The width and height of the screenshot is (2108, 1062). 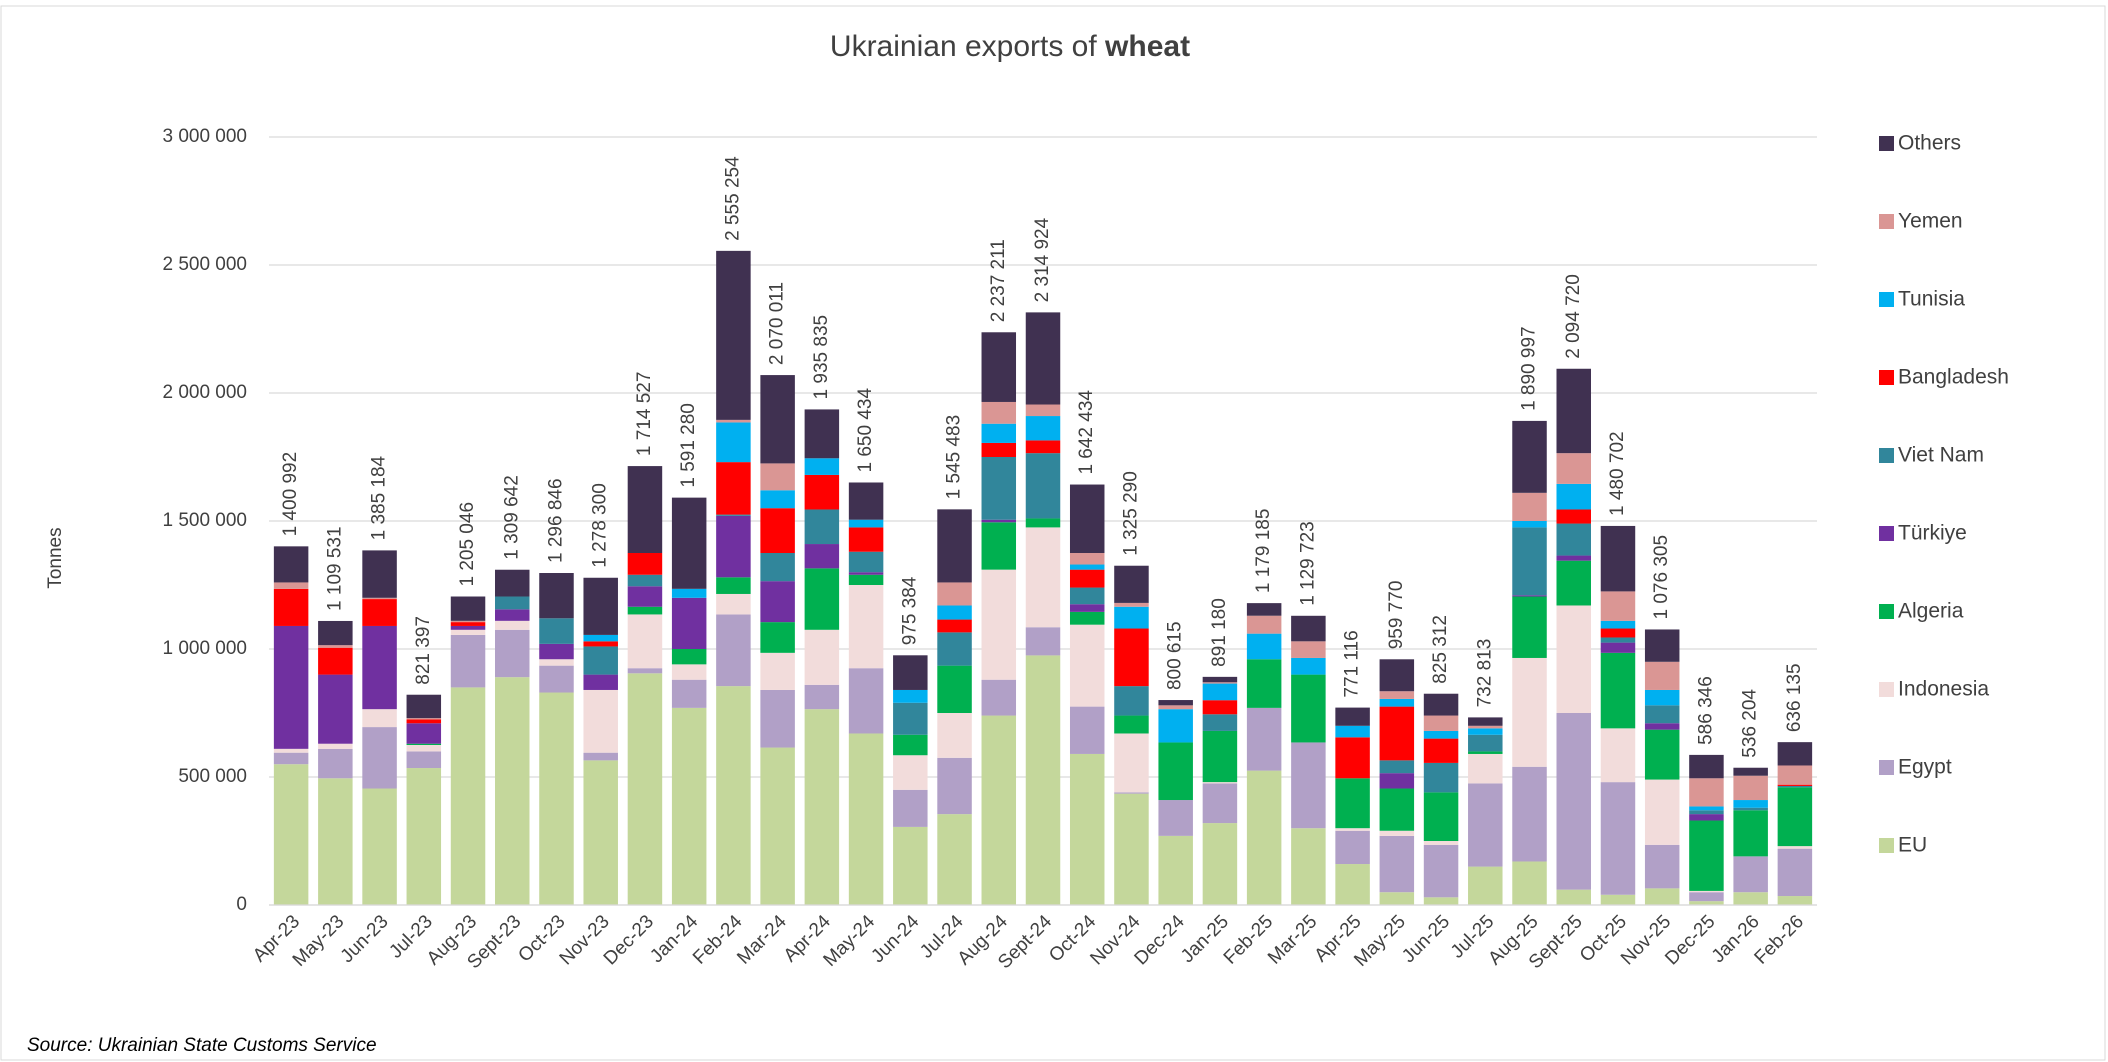 What do you see at coordinates (1953, 377) in the screenshot?
I see `legend-label: Bangladesh` at bounding box center [1953, 377].